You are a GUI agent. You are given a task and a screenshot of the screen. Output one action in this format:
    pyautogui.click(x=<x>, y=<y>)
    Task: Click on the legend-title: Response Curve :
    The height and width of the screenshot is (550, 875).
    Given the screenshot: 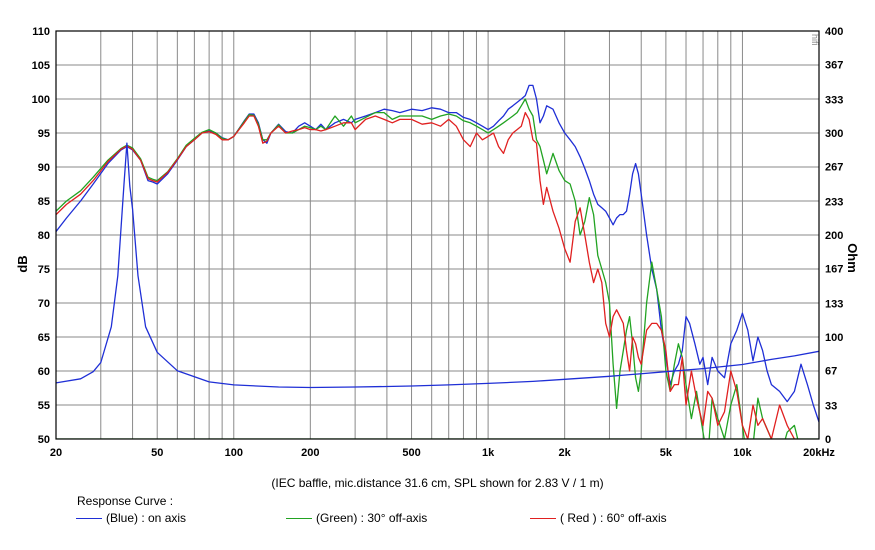 What is the action you would take?
    pyautogui.click(x=125, y=501)
    